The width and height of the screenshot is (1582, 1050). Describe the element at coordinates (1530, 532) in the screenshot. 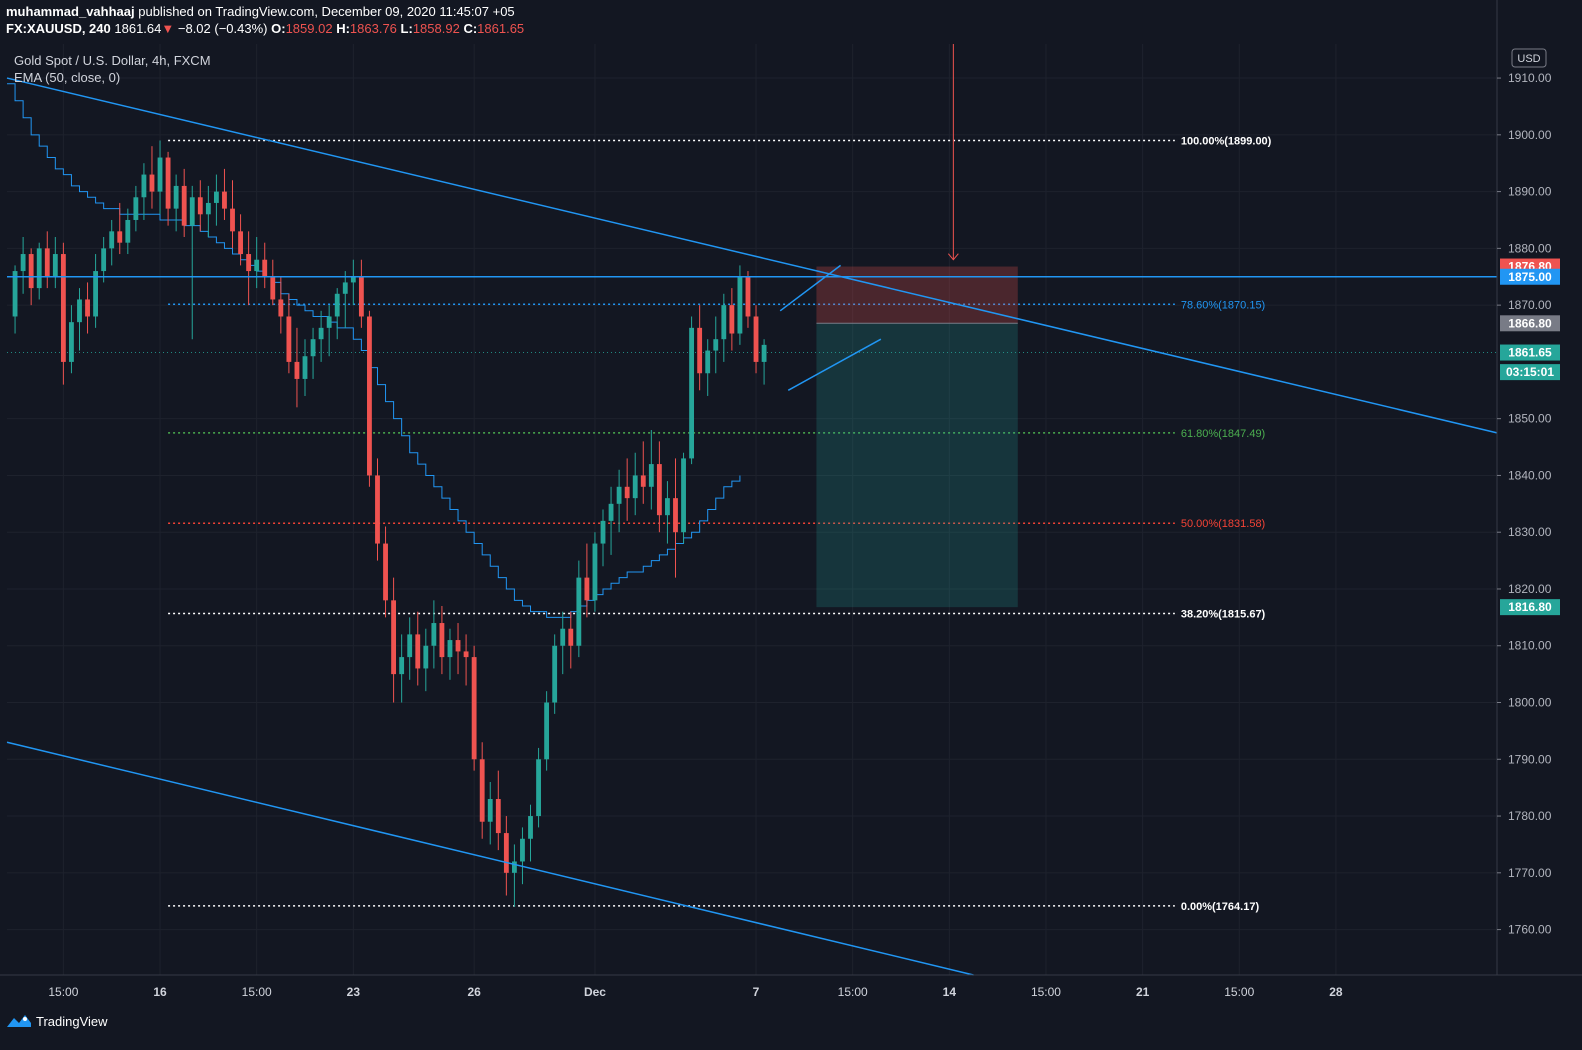

I see `price-tick-label: 1830.00` at that location.